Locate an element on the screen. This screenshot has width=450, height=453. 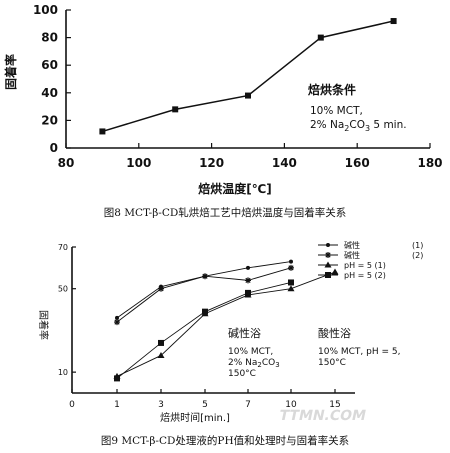
fig9-legend-item: 碱性 (1) is located at coordinates (370, 245).